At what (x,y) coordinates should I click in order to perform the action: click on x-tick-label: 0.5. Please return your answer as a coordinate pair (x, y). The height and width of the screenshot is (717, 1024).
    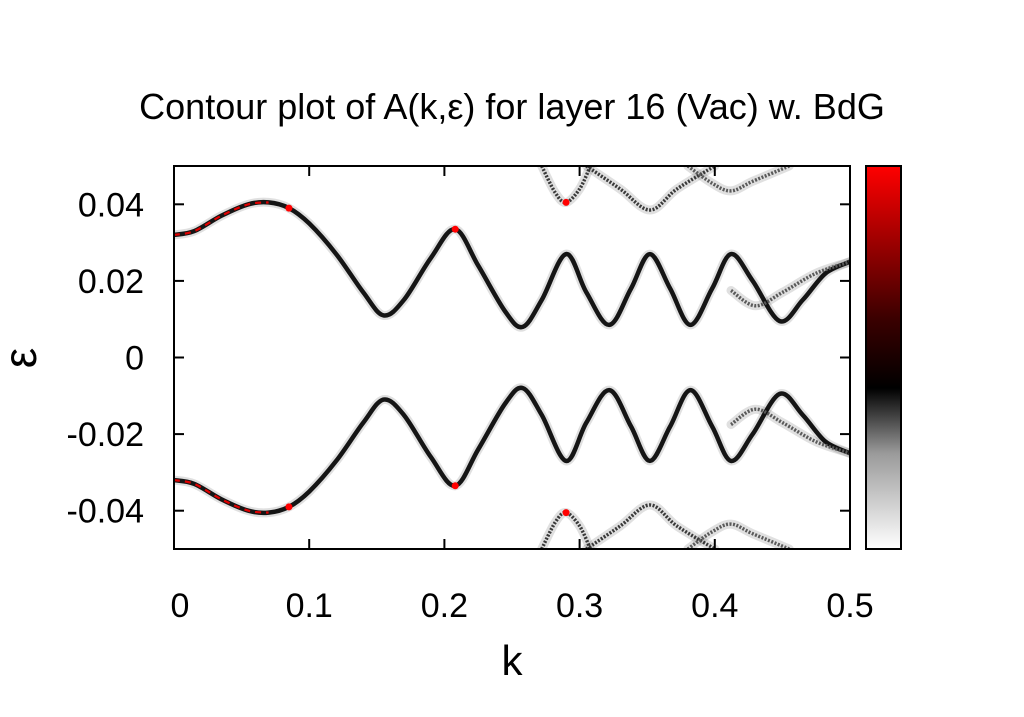
    Looking at the image, I should click on (849, 606).